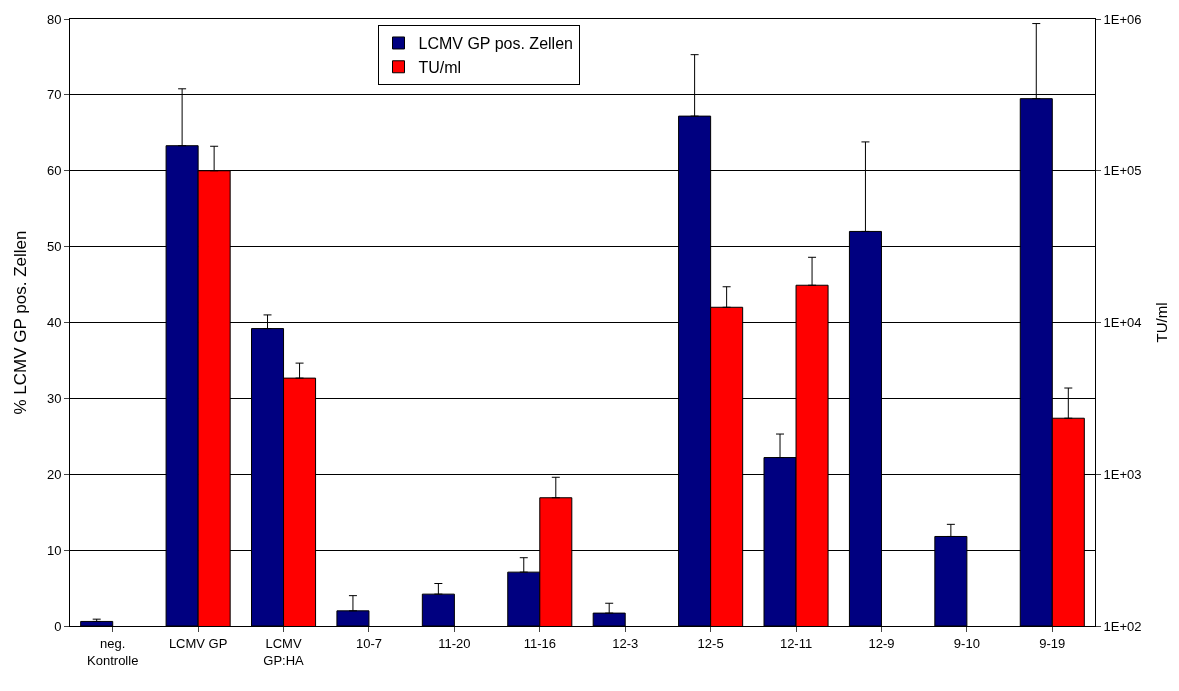 The image size is (1179, 691). Describe the element at coordinates (454, 643) in the screenshot. I see `x-tick-label: 11-20` at that location.